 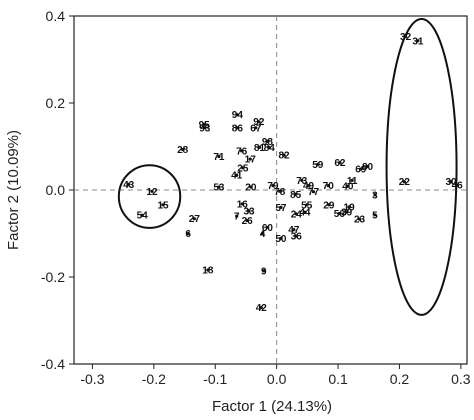 I want to click on data-point-label: 98, so click(x=268, y=142).